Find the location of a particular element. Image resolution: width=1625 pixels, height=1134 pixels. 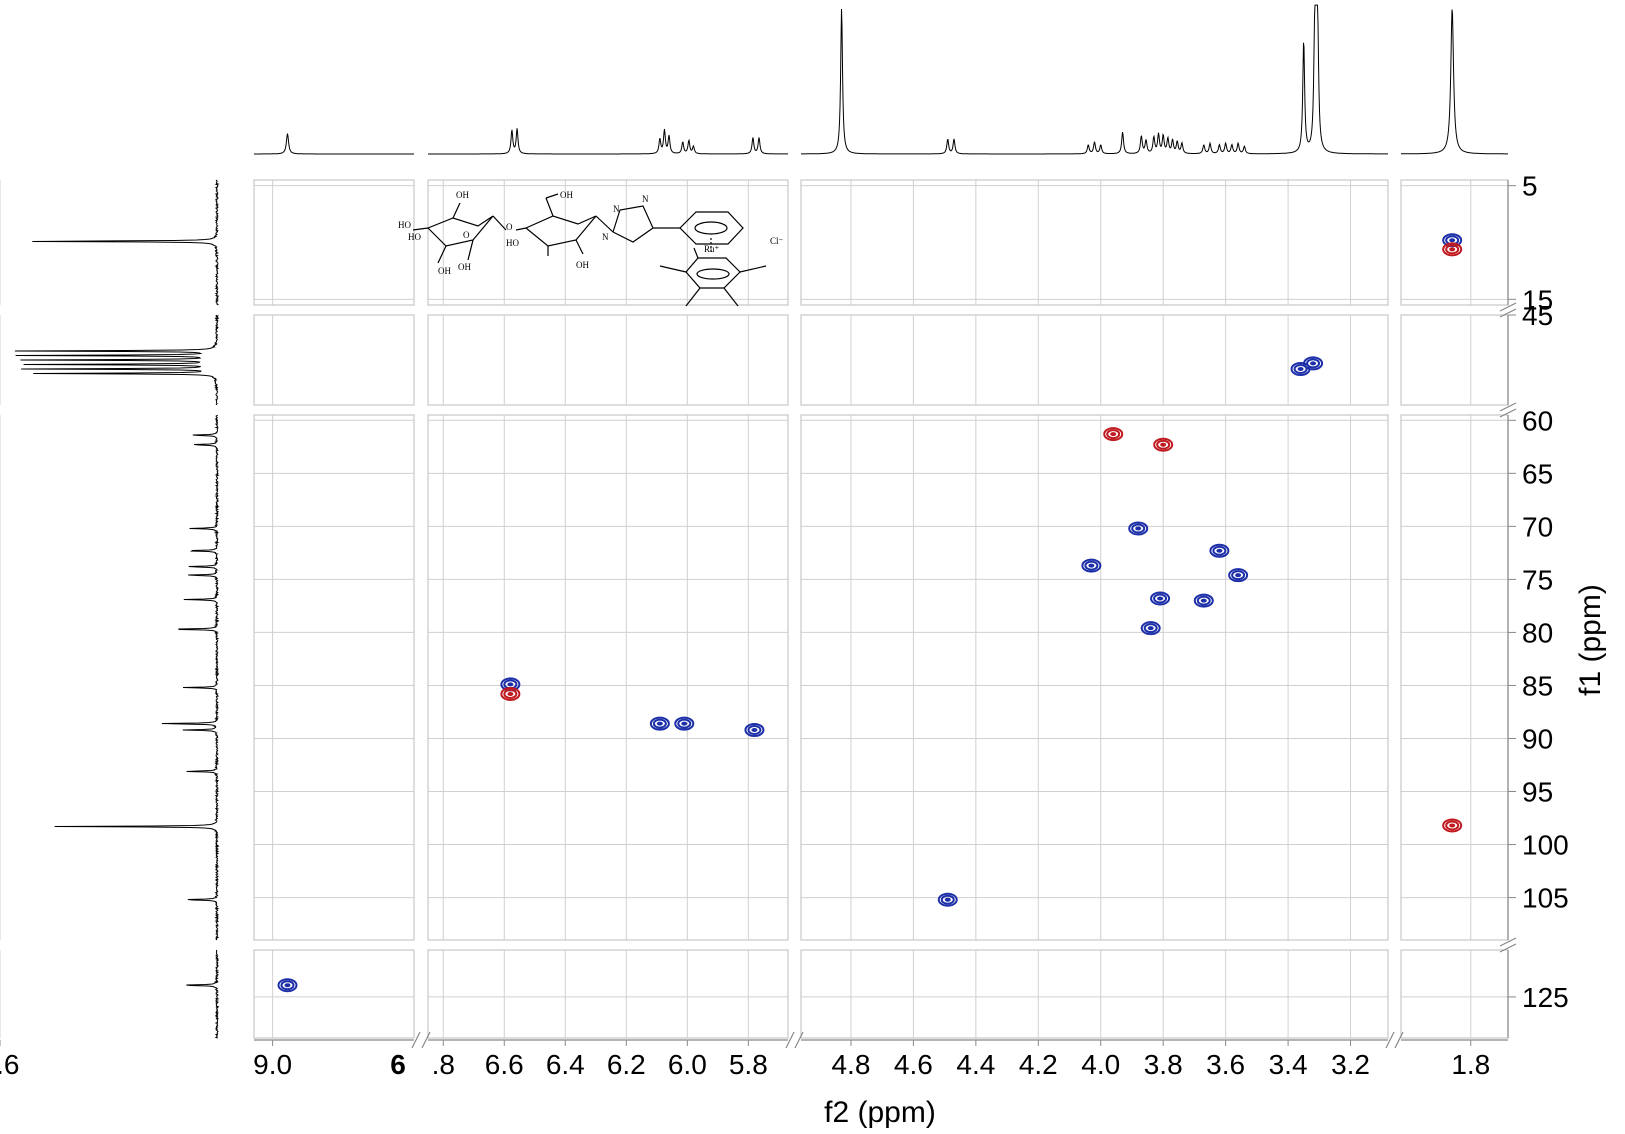

x-tick-label: 5.8 is located at coordinates (748, 1064).